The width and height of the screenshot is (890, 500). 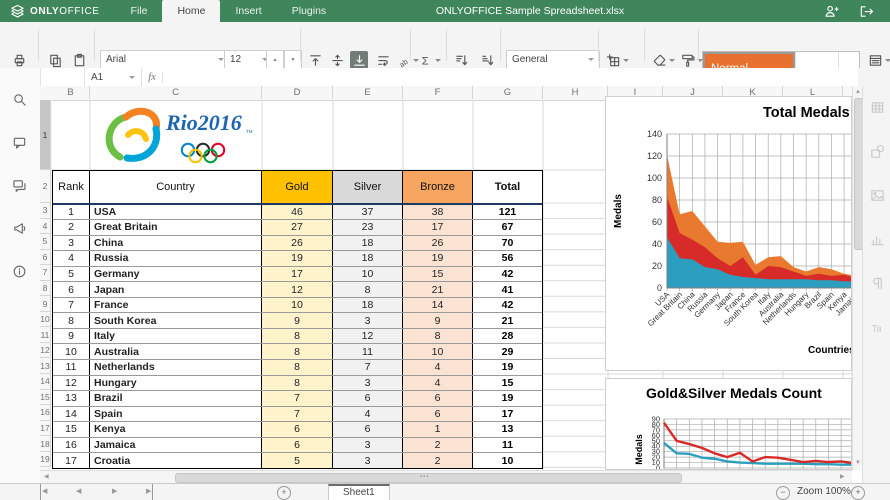 What do you see at coordinates (438, 460) in the screenshot?
I see `table-cell: 2` at bounding box center [438, 460].